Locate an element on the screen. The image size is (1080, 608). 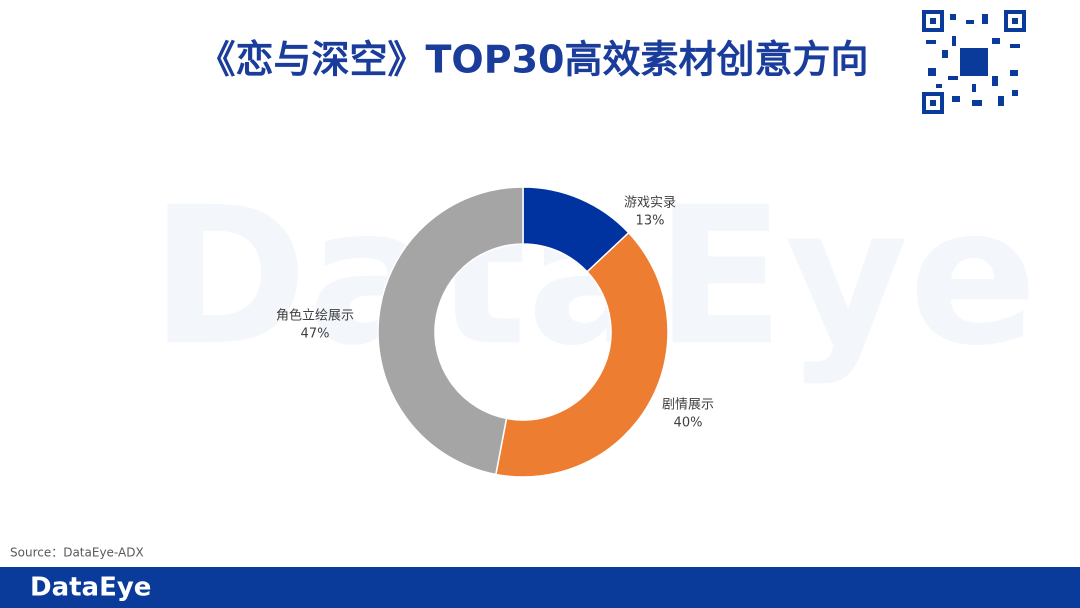
qr-code is located at coordinates (974, 62).